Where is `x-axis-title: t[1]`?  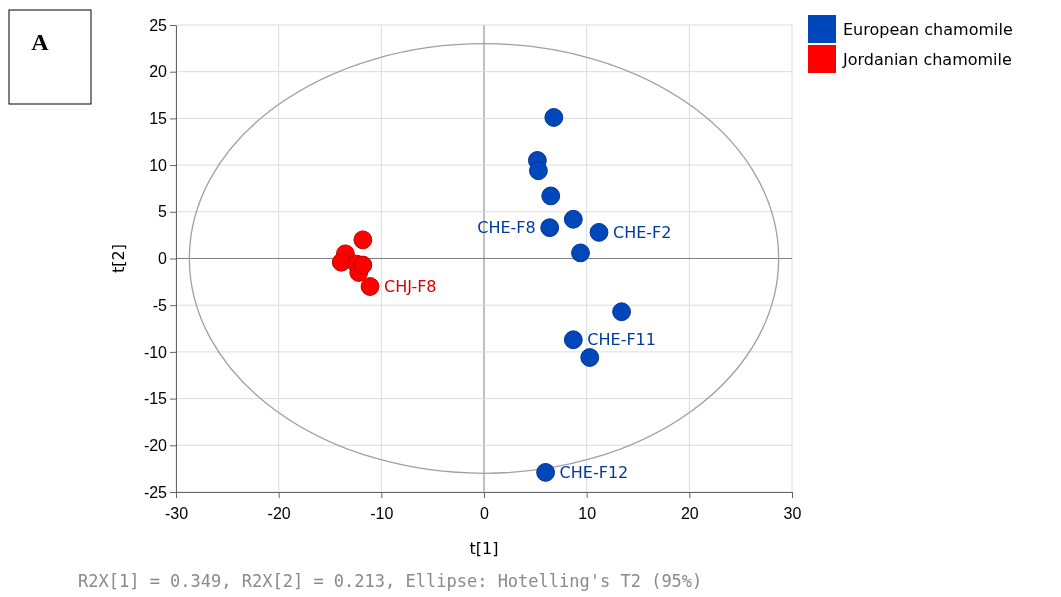
x-axis-title: t[1] is located at coordinates (484, 548).